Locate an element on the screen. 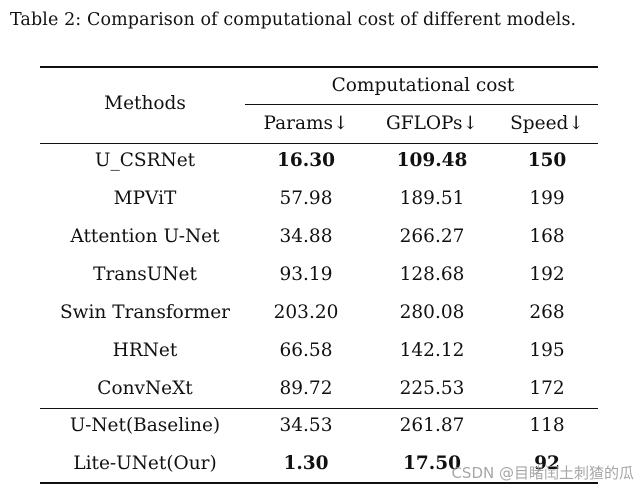 The width and height of the screenshot is (642, 497). row-unet-baseline-method: U-Net(Baseline) is located at coordinates (145, 425).